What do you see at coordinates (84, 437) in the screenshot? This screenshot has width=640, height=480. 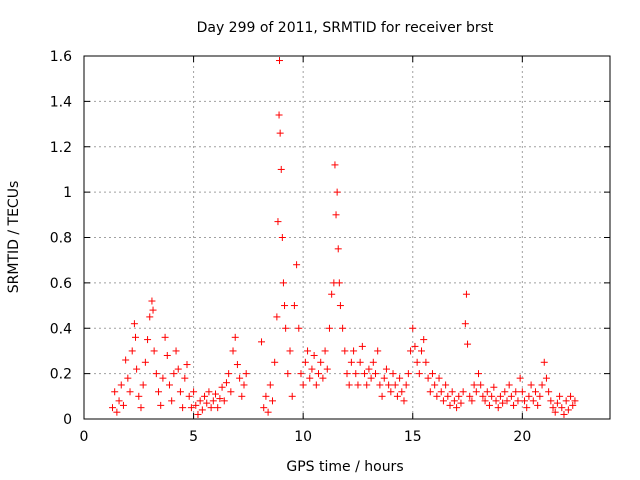 I see `x-tick-label: 0` at bounding box center [84, 437].